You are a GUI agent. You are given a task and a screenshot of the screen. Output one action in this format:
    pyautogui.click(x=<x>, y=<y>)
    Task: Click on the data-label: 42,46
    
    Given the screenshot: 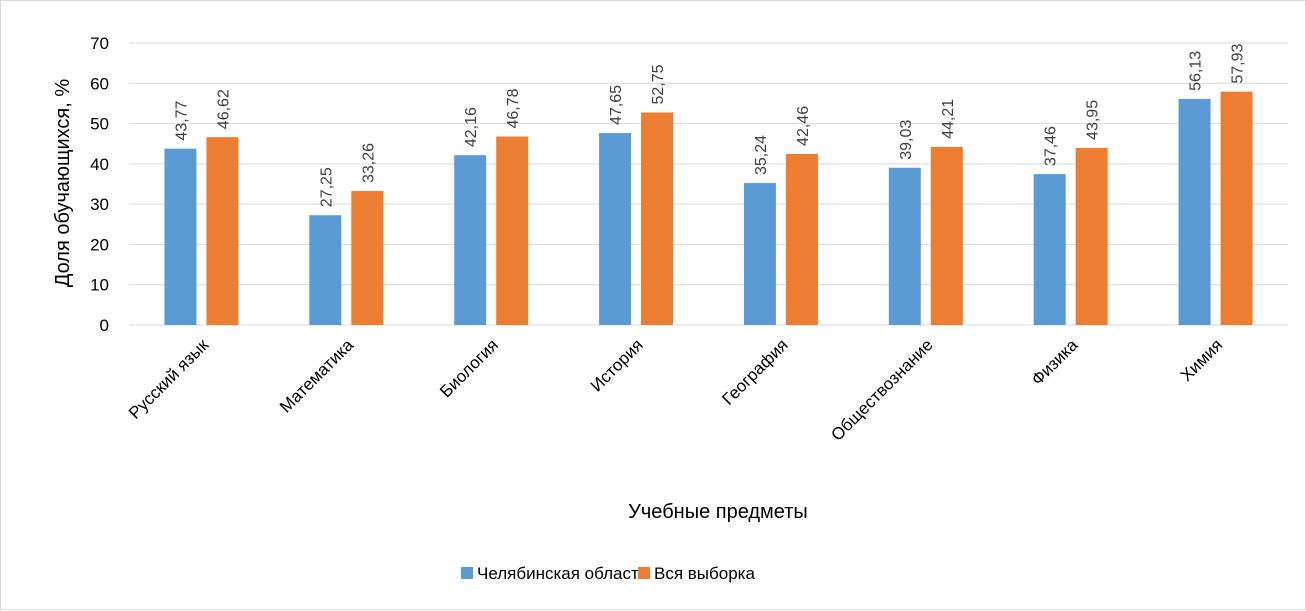 What is the action you would take?
    pyautogui.click(x=803, y=126)
    